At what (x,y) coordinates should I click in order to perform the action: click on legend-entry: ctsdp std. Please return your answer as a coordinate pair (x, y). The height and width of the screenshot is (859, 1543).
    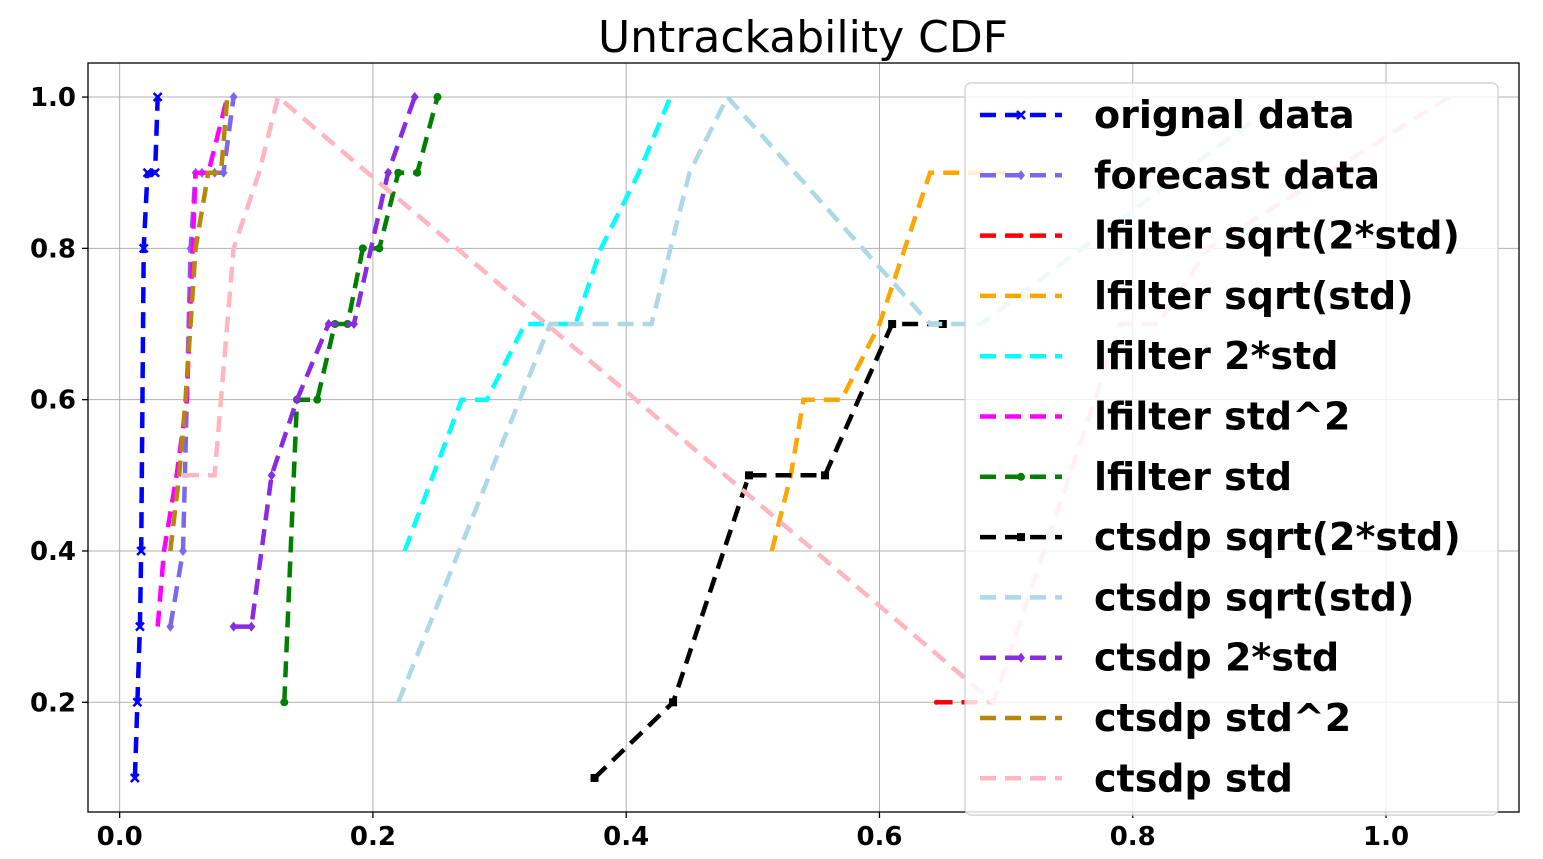
    Looking at the image, I should click on (1136, 778).